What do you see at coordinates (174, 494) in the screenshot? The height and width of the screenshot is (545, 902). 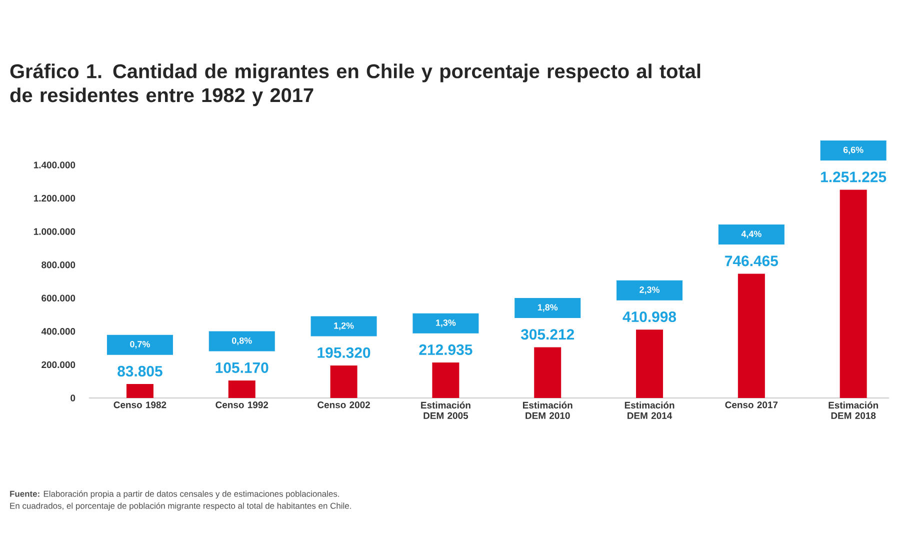 I see `text: Fuente: Elaboración propia a partir de datos censales y de estimaciones poblacionales.` at bounding box center [174, 494].